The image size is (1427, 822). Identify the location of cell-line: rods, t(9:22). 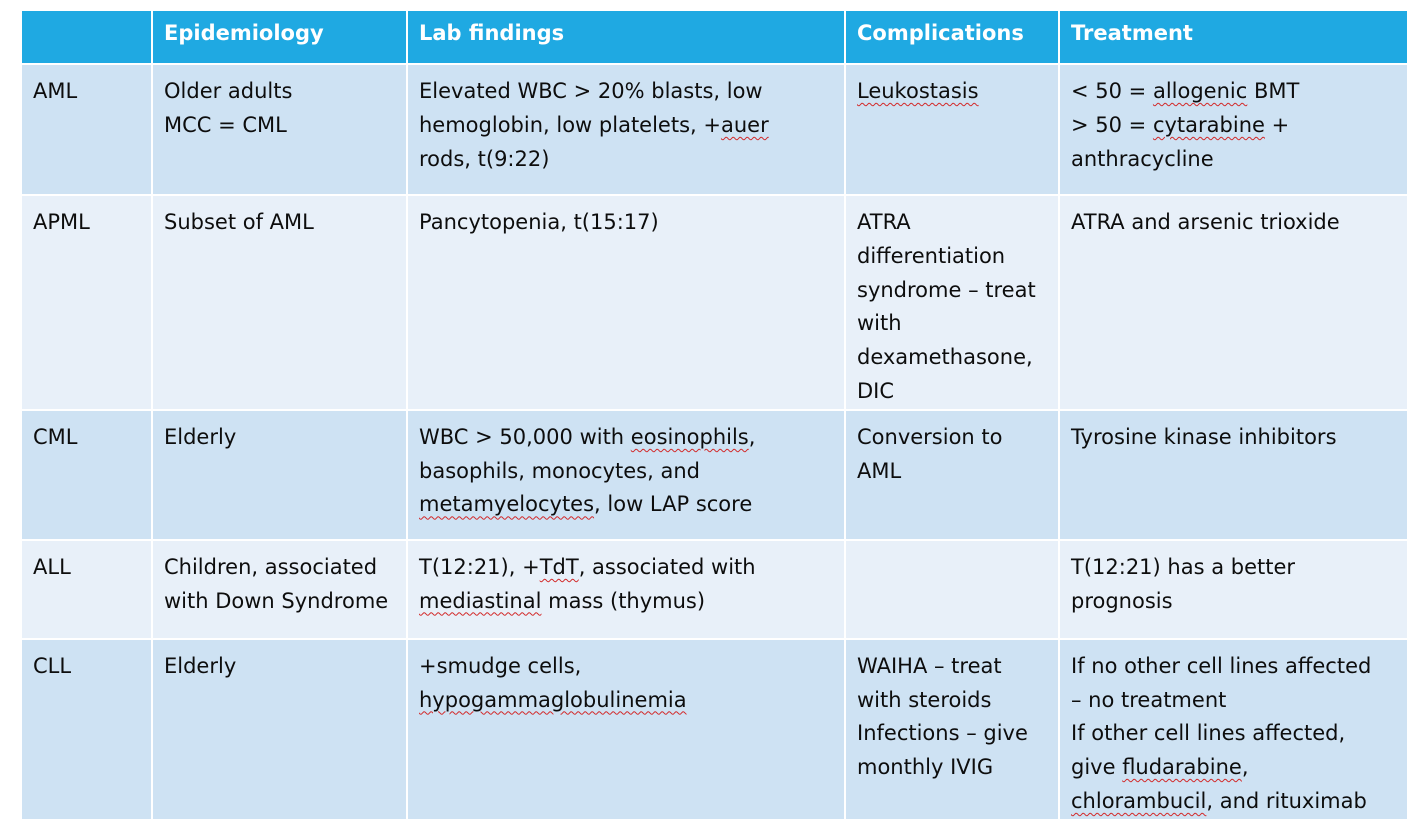
(626, 160).